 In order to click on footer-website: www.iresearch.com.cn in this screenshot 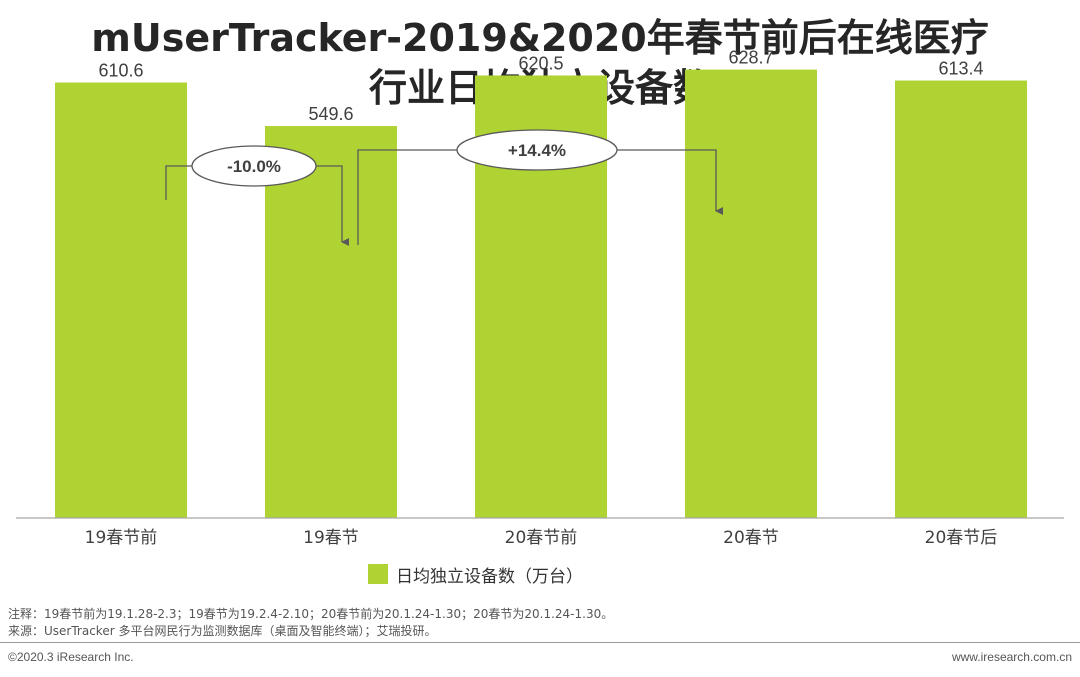, I will do `click(1011, 657)`.